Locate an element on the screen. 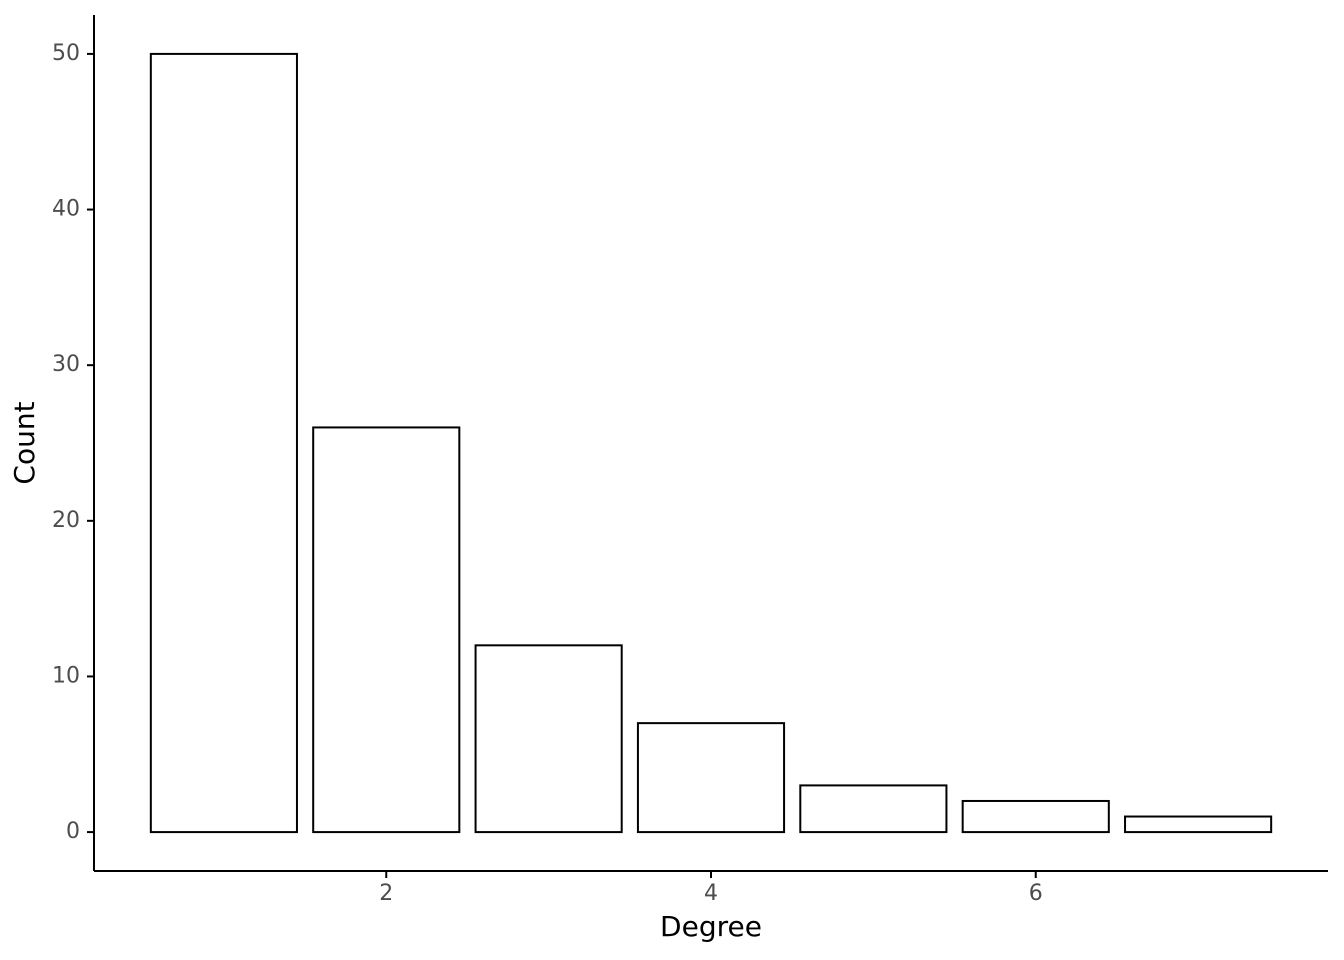  x-tick-label: 4 is located at coordinates (711, 893).